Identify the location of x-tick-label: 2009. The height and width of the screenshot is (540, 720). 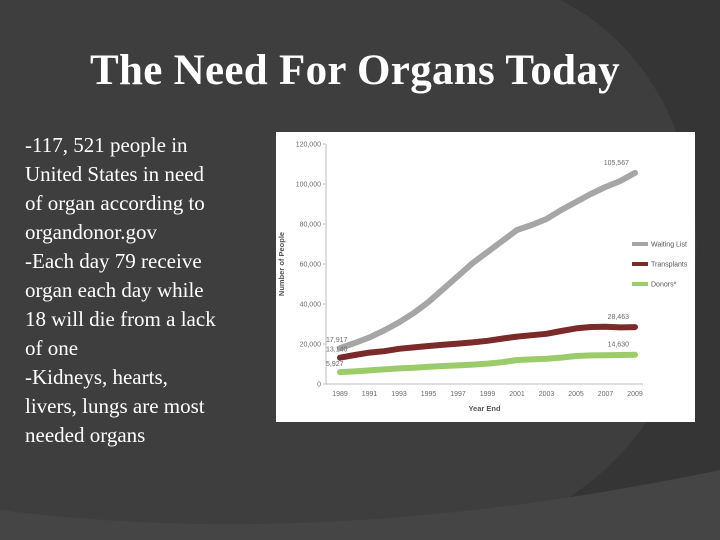
(635, 394).